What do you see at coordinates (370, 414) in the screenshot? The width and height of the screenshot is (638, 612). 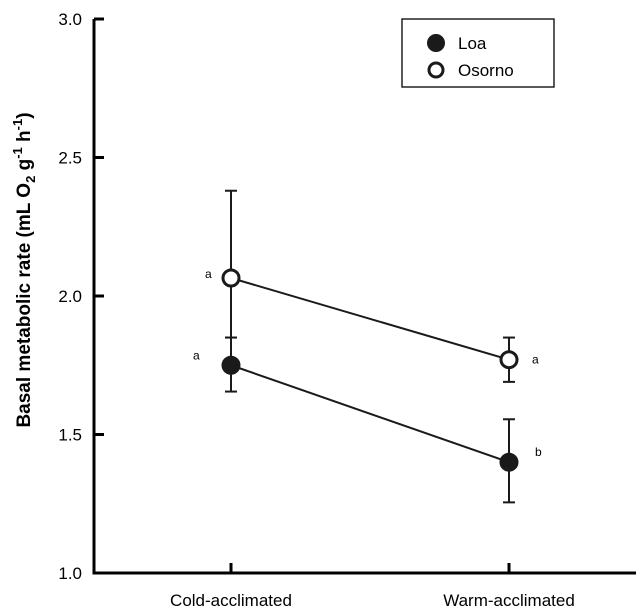 I see `series-line-loa` at bounding box center [370, 414].